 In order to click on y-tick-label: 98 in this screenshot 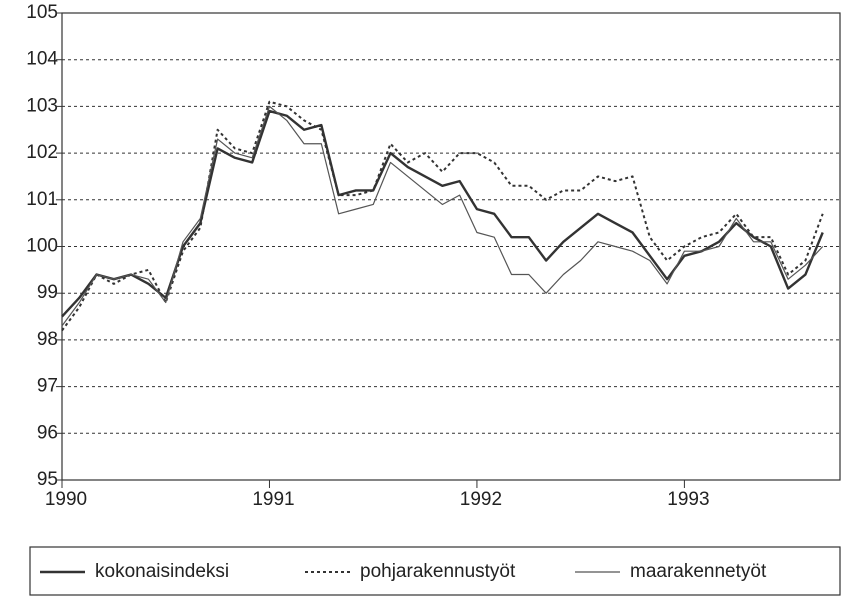, I will do `click(47, 339)`.